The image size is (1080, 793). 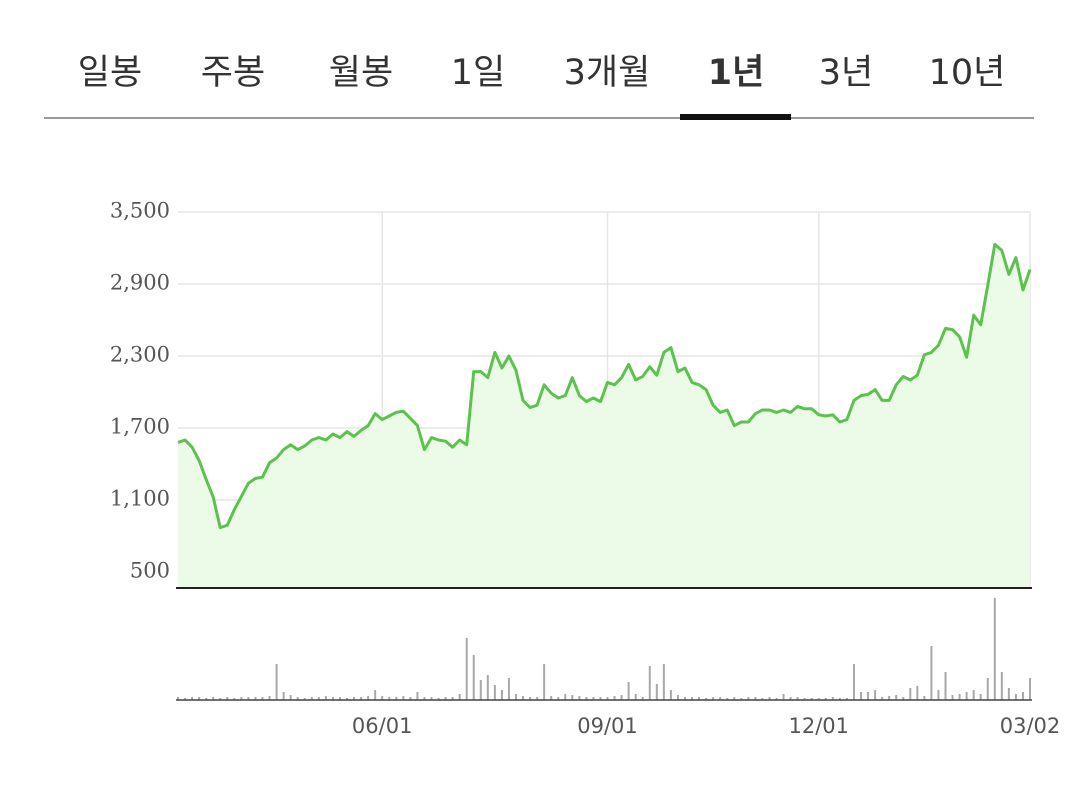 I want to click on y-tick-label: 500, so click(x=150, y=571).